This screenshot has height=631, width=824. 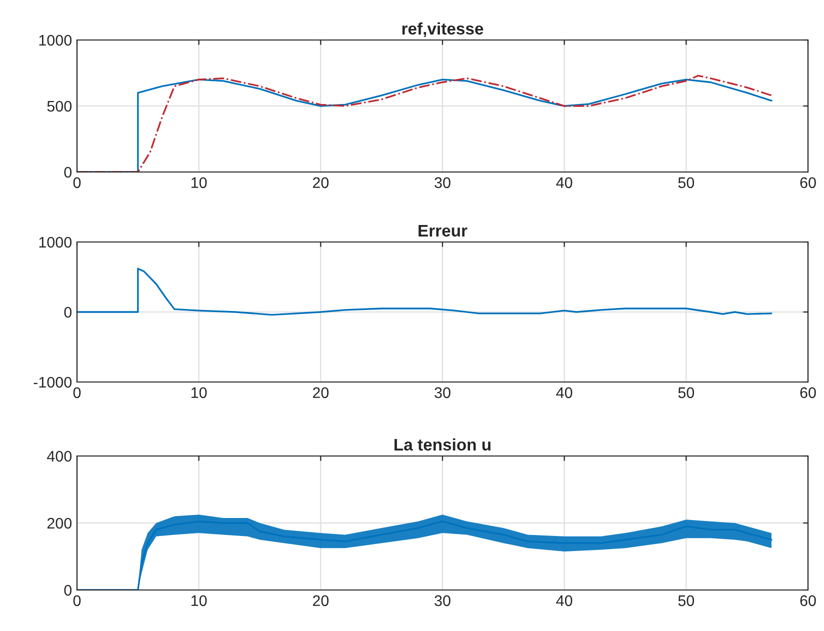 What do you see at coordinates (424, 292) in the screenshot?
I see `line-series` at bounding box center [424, 292].